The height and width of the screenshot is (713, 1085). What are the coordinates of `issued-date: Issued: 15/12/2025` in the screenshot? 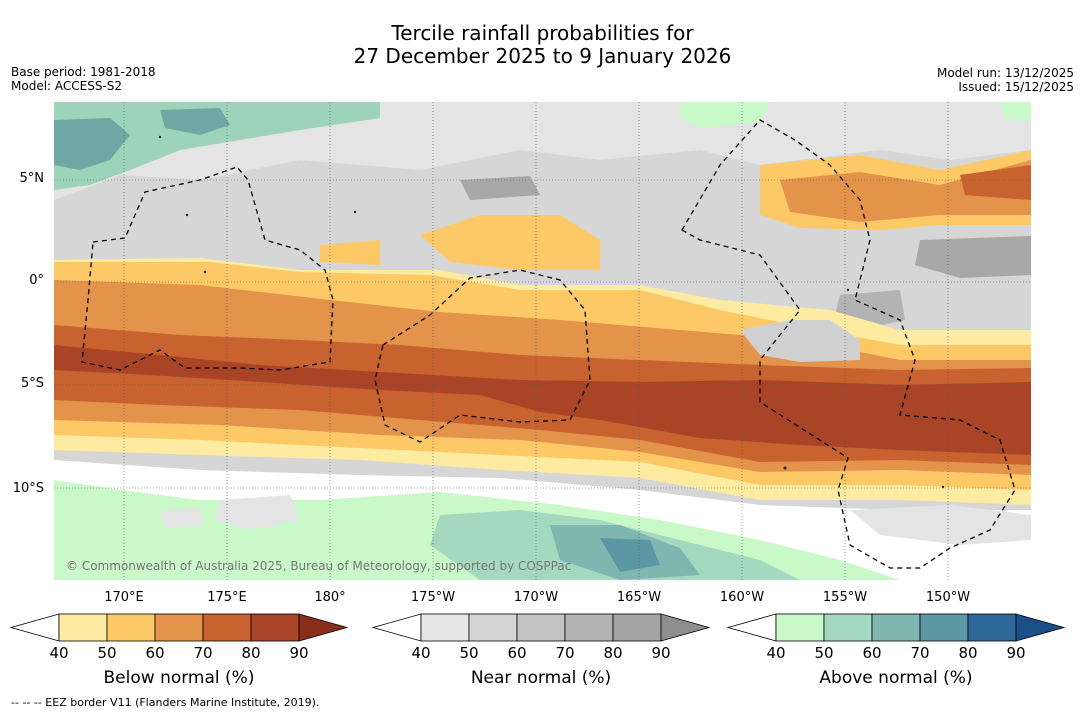 It's located at (1016, 87).